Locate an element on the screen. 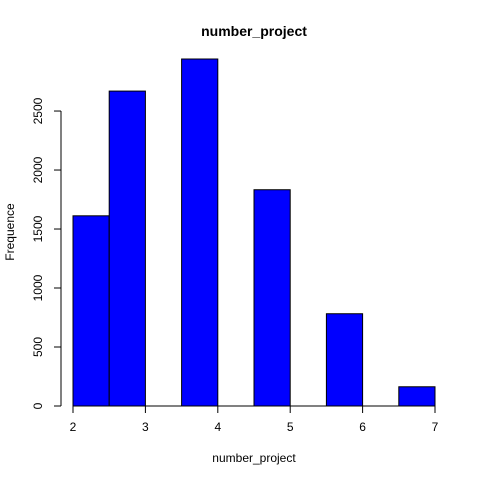 This screenshot has width=480, height=485. y-tick-label-5: 2500 is located at coordinates (38, 110).